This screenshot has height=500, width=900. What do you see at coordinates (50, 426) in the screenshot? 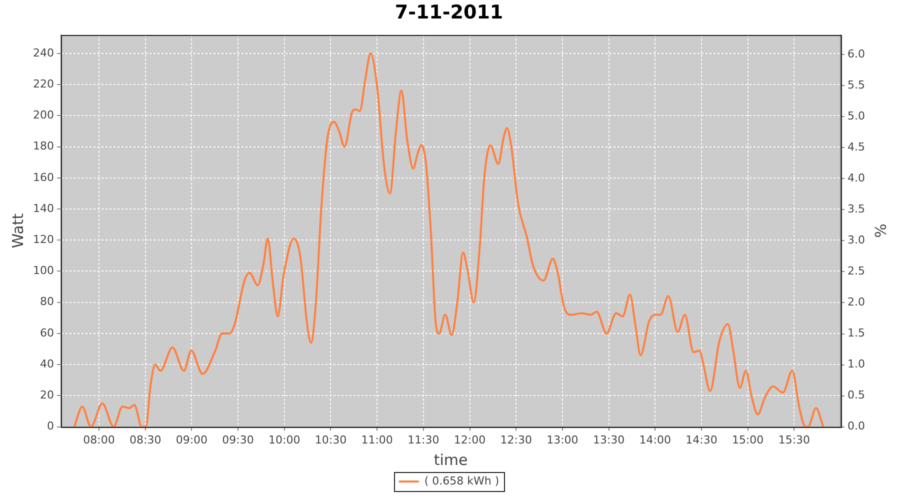
I see `y-tick-label: 0` at bounding box center [50, 426].